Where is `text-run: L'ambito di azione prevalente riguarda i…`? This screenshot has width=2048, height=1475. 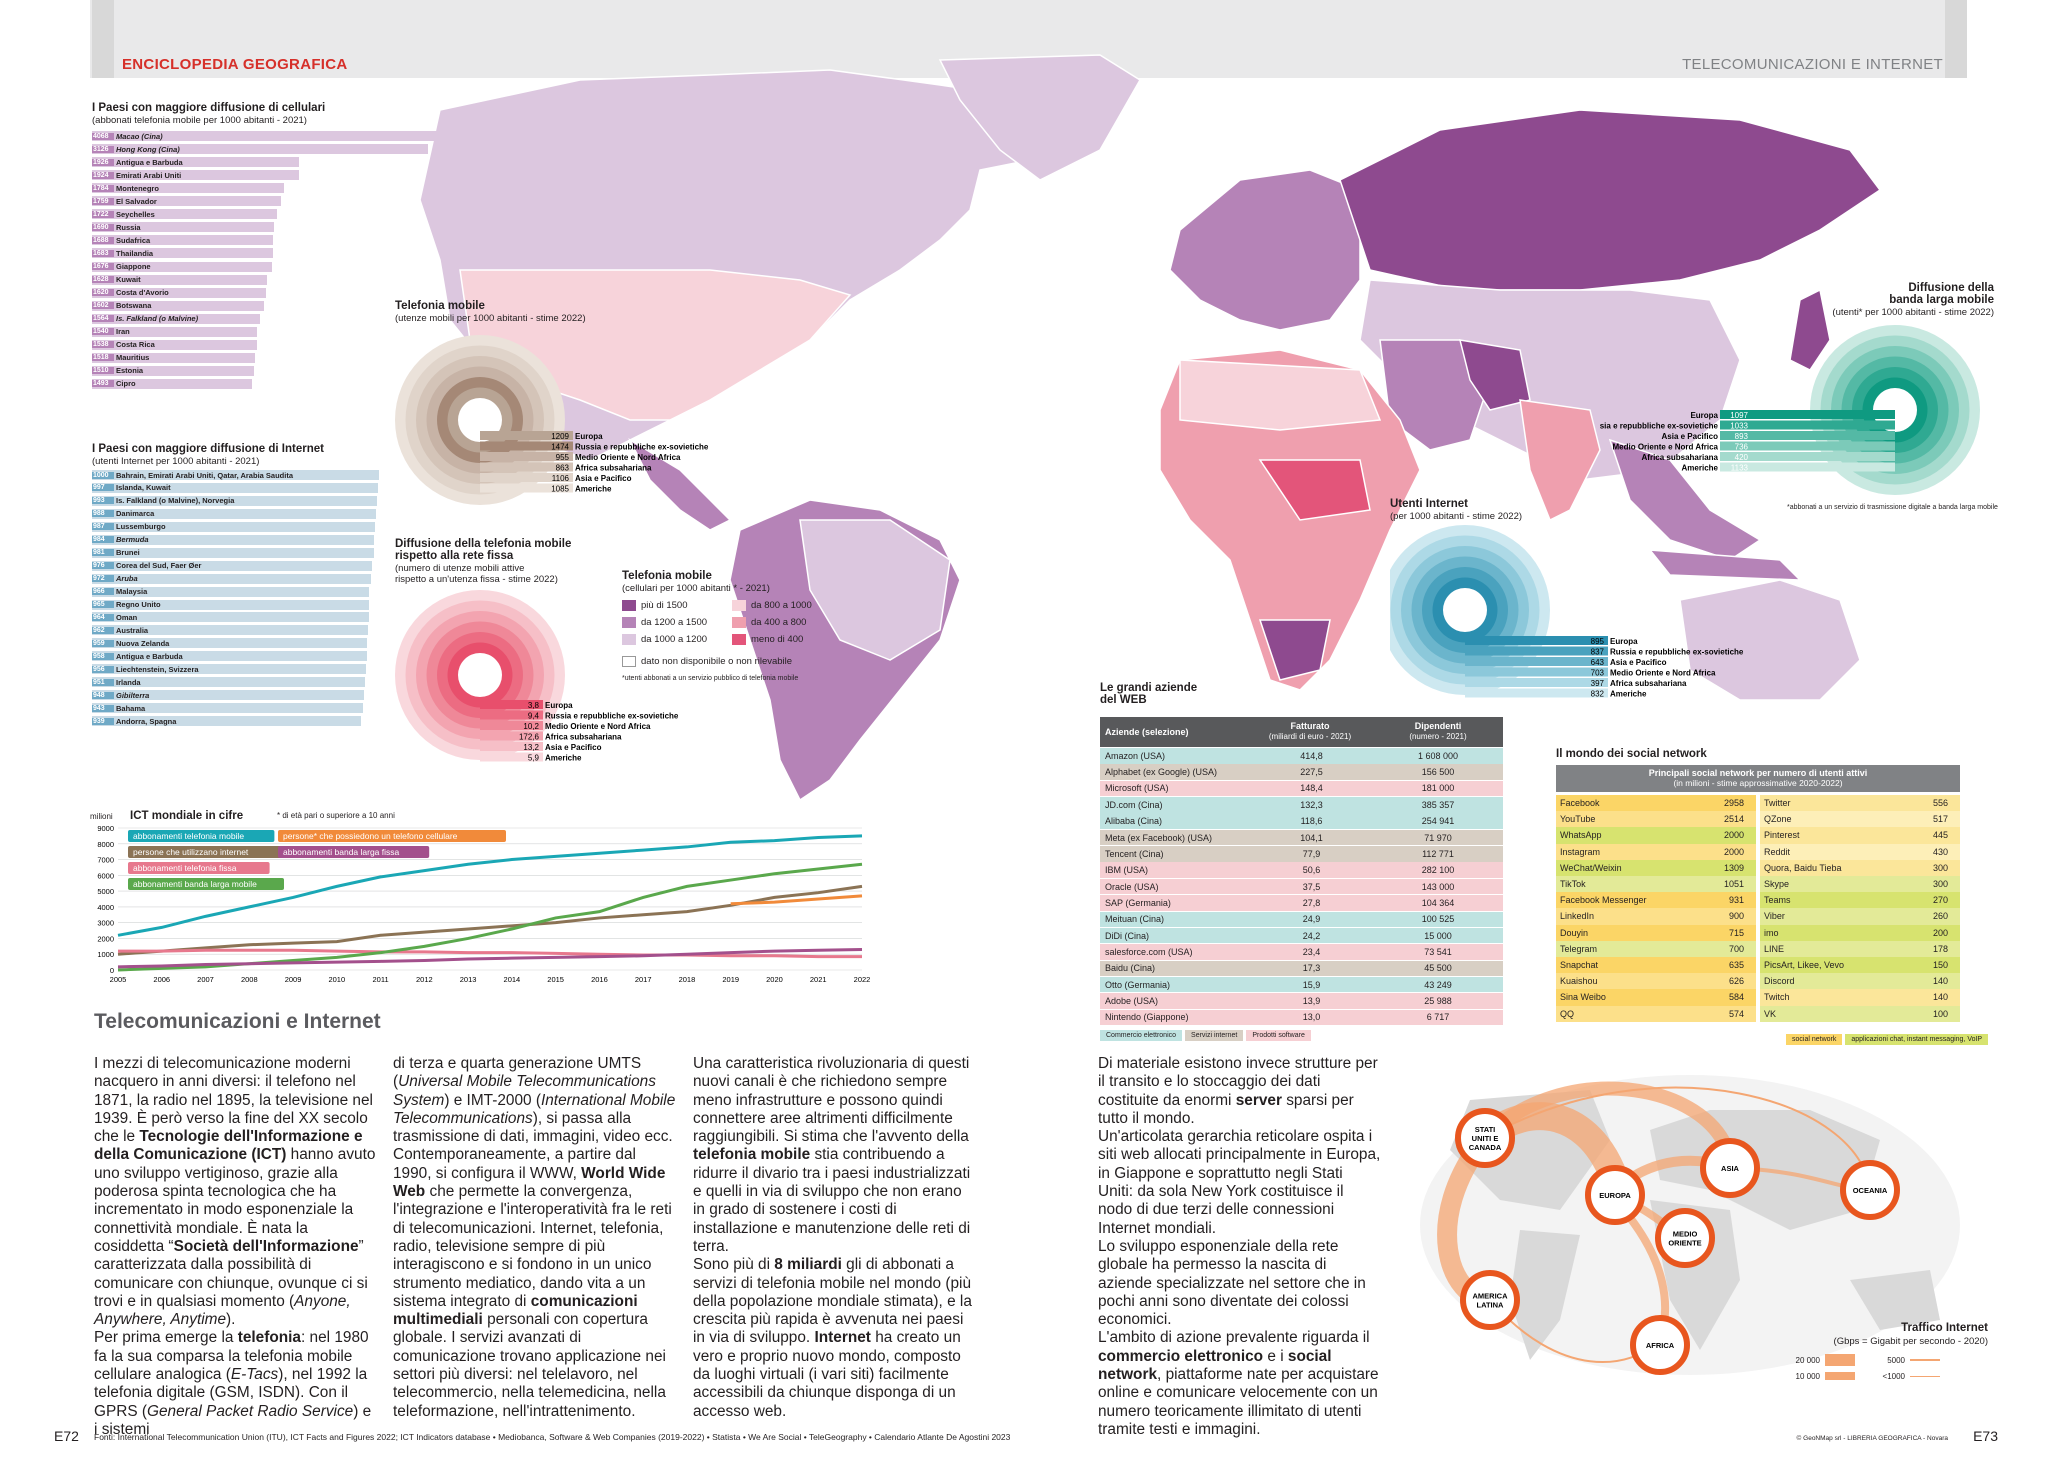
text-run: L'ambito di azione prevalente riguarda i… is located at coordinates (1234, 1338).